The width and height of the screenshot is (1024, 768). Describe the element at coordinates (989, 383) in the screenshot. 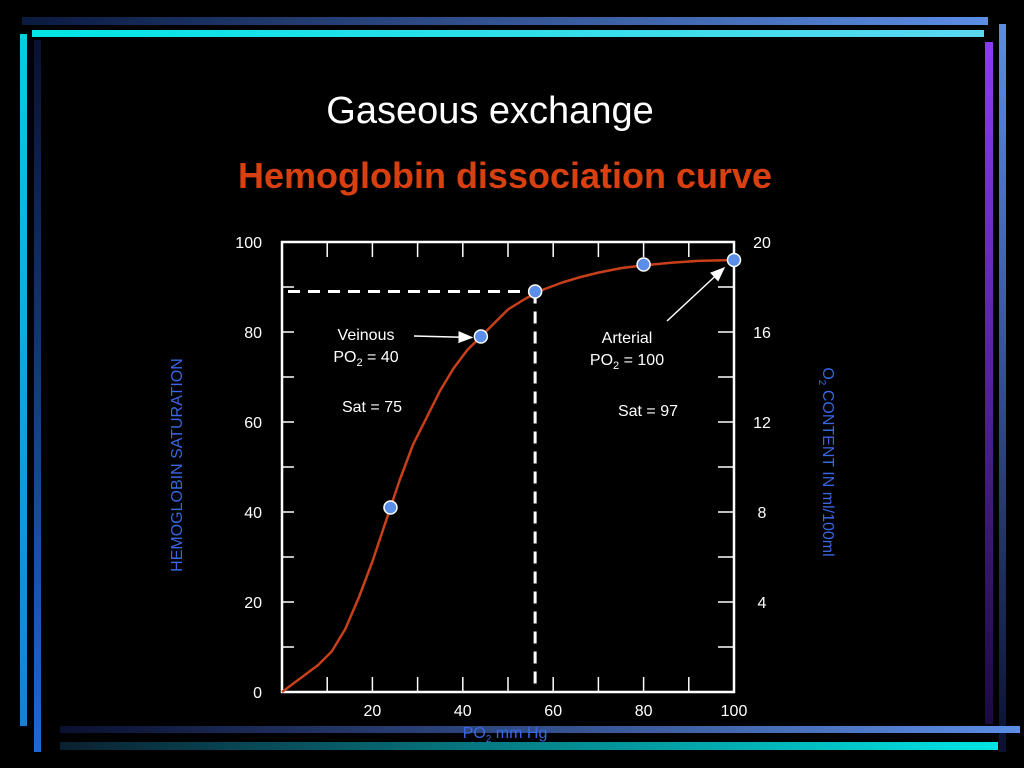

I see `right-bar-purple` at that location.